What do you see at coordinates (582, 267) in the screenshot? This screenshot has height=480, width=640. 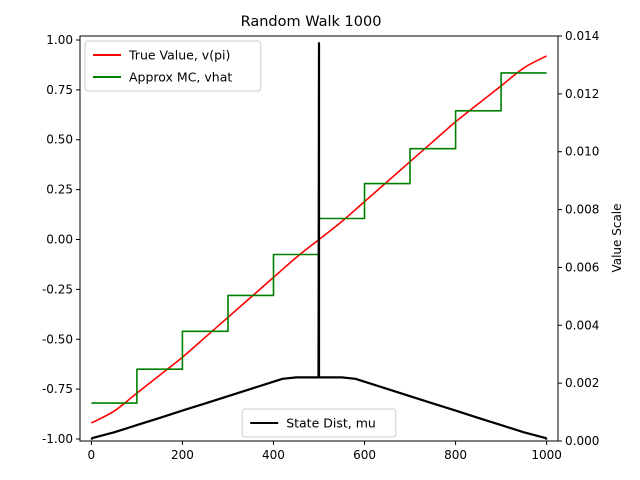 I see `y2-tick-label: 0.006` at bounding box center [582, 267].